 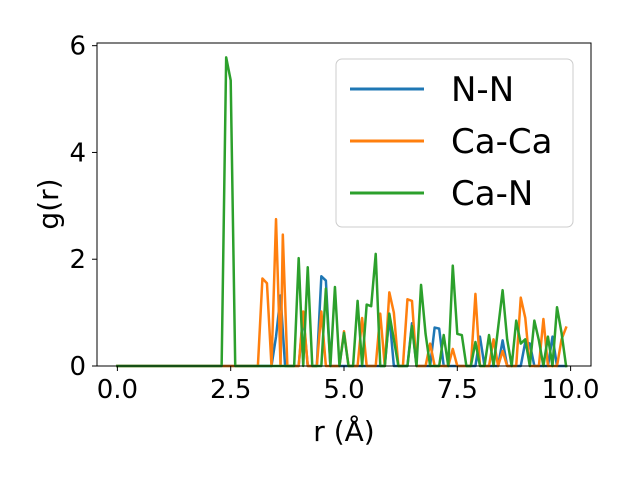 I want to click on legend-box, so click(x=454, y=143).